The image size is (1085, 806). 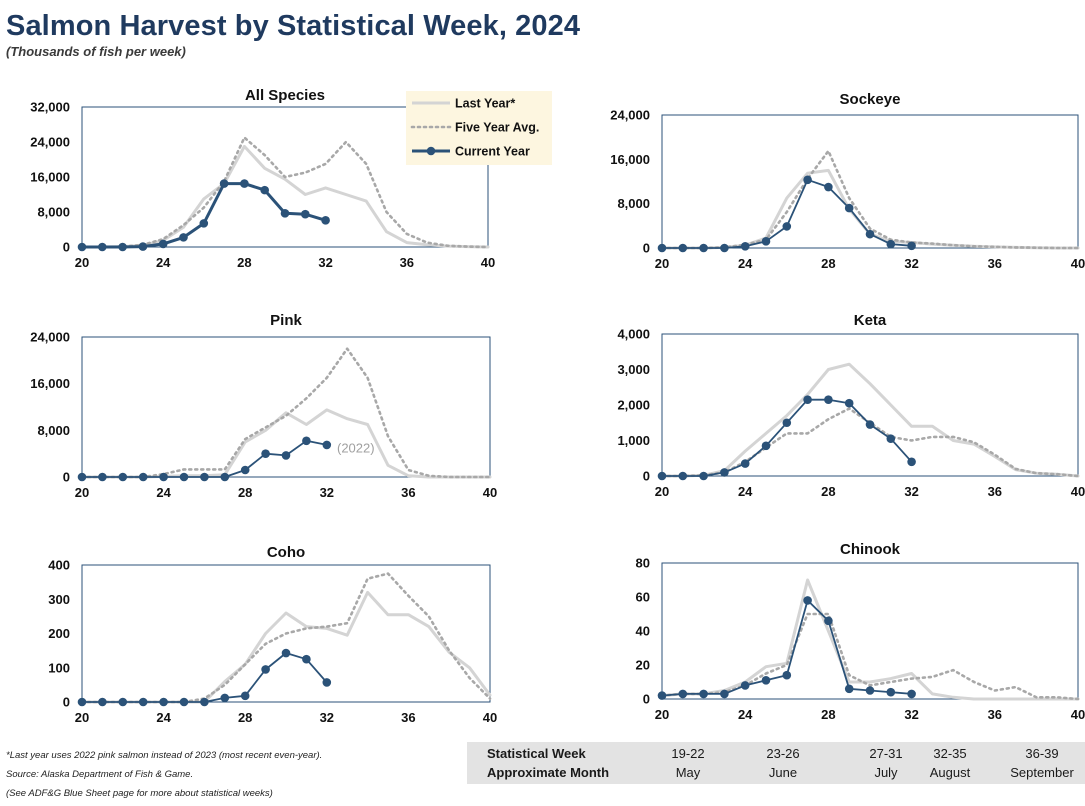 I want to click on chart-keta: Keta 0 1,000 2,000 3,000 4,000 20 24 28 32 36 40, so click(x=851, y=405).